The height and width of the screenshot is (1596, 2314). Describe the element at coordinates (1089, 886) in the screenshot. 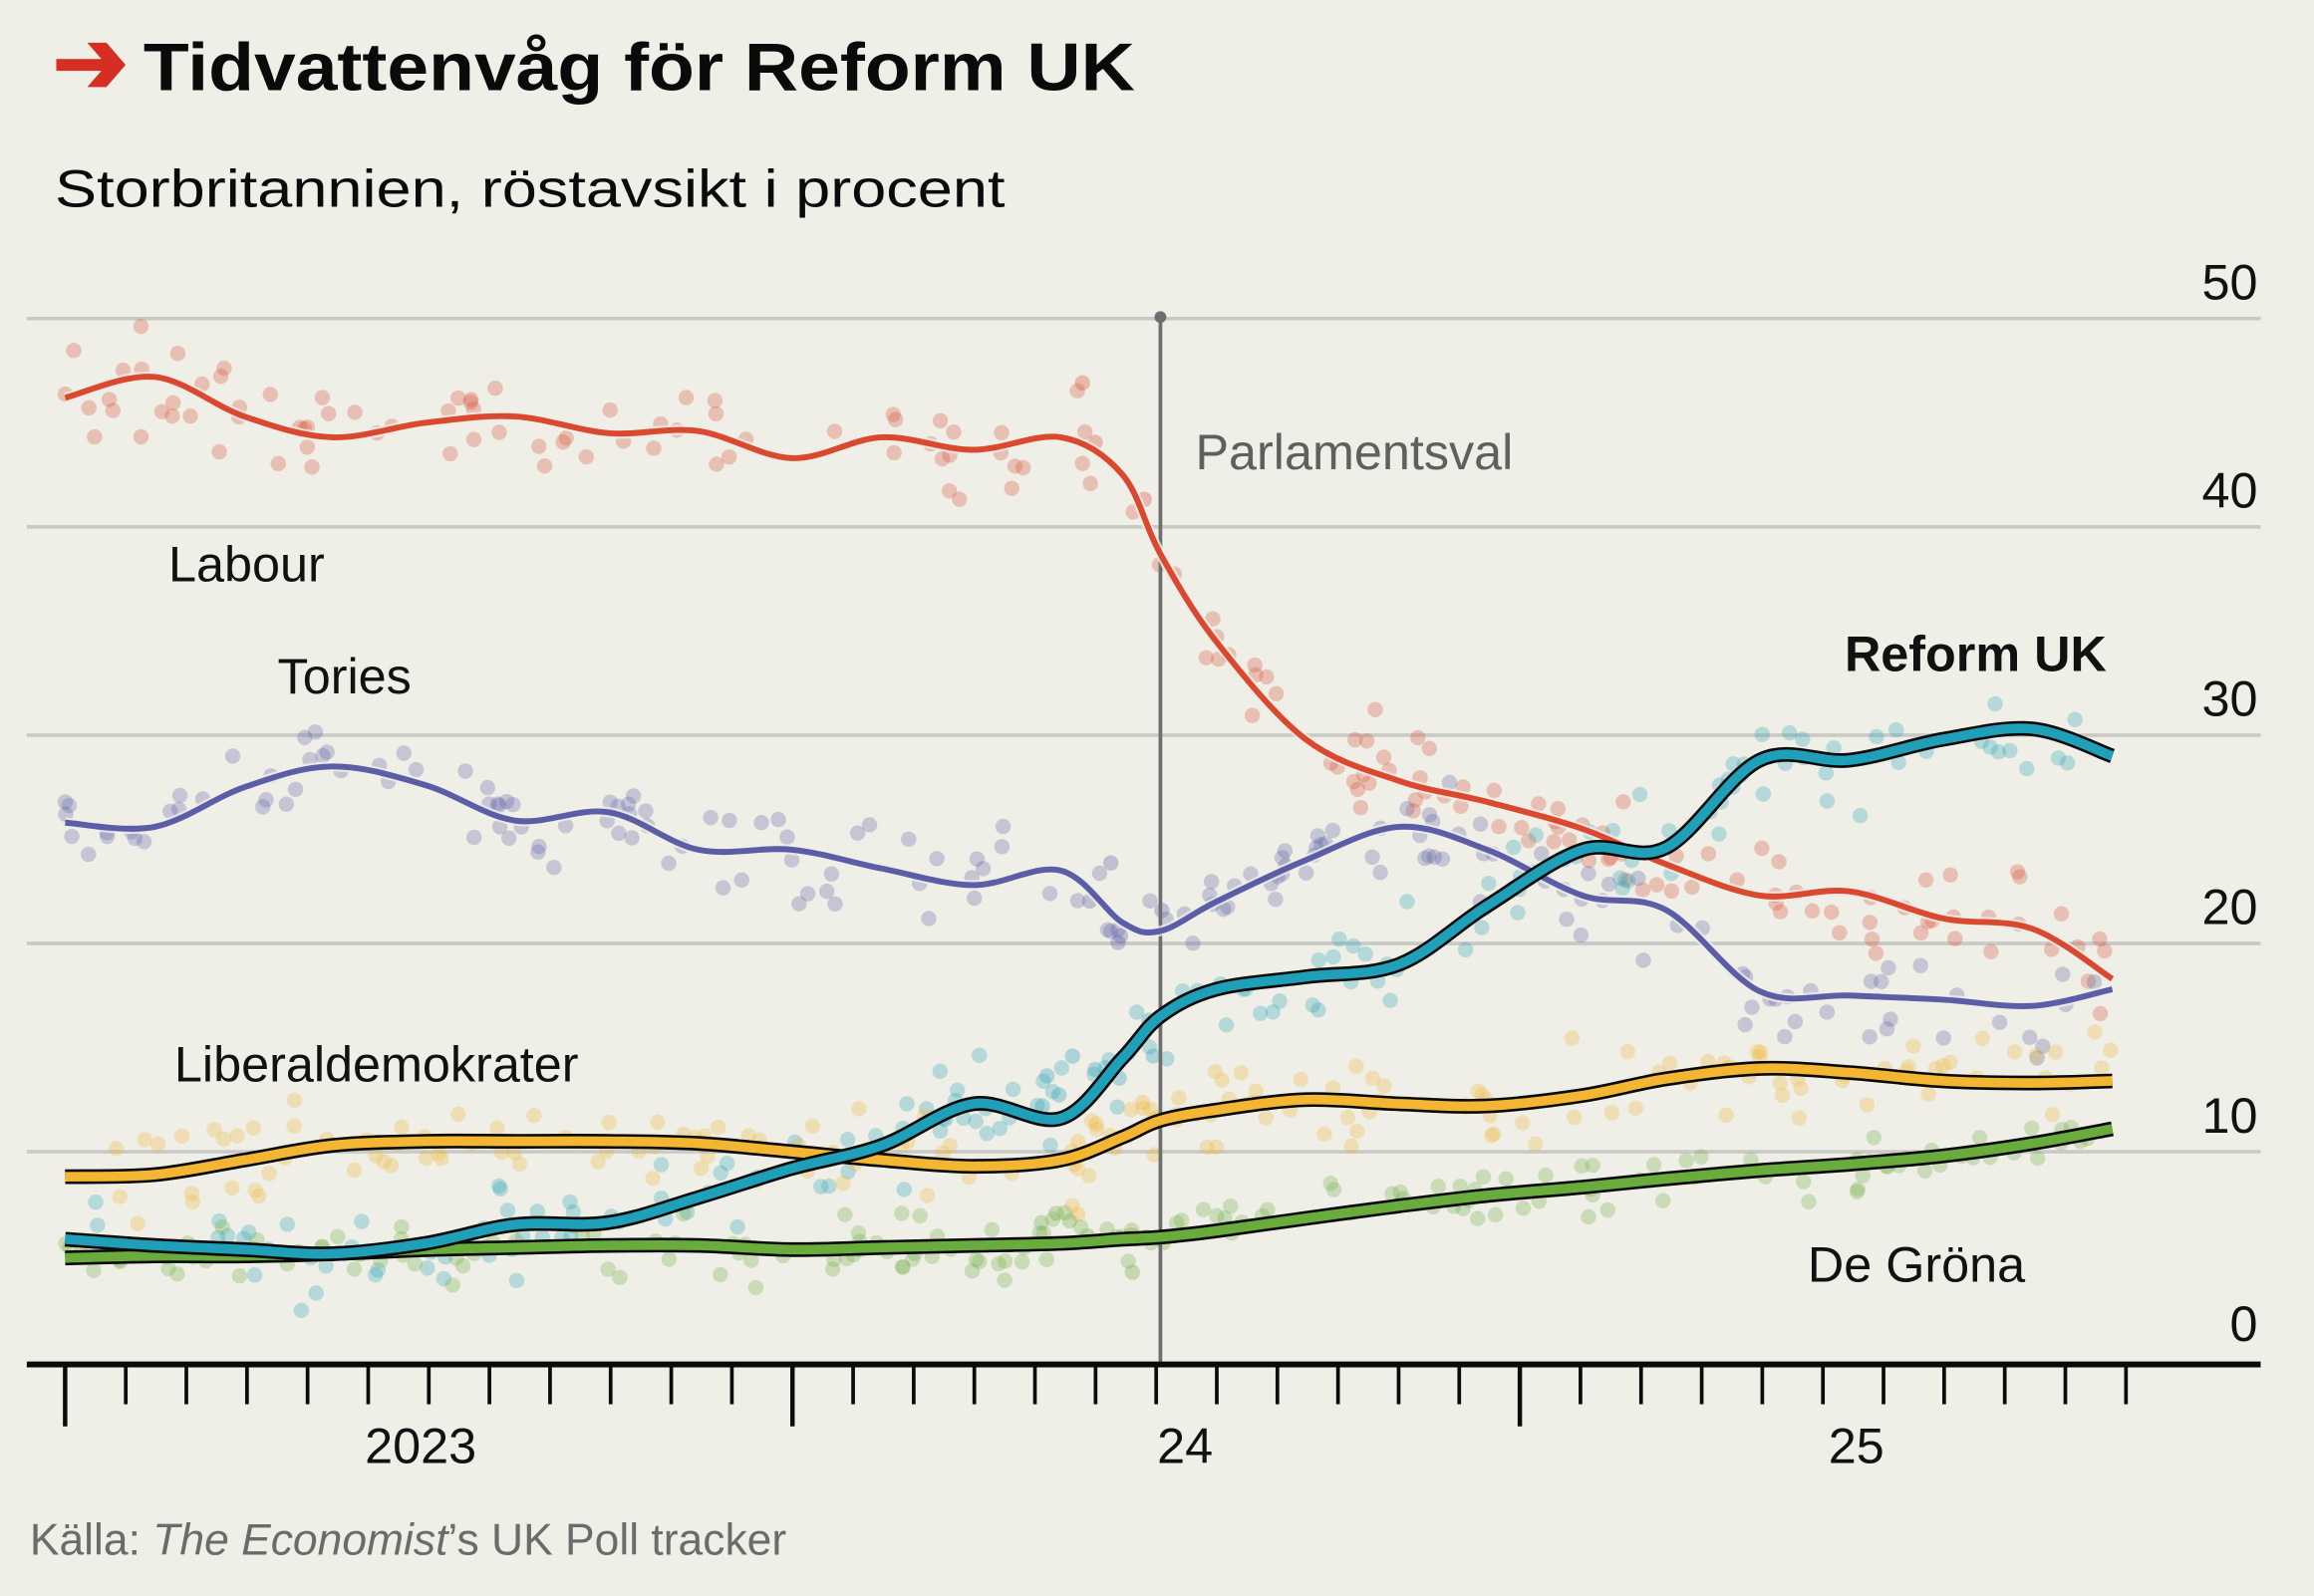

I see `trend-line-tories` at that location.